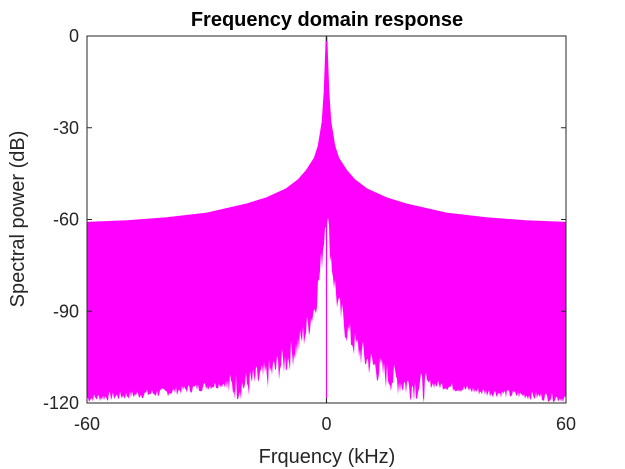  I want to click on y-tick-label: -90, so click(66, 311).